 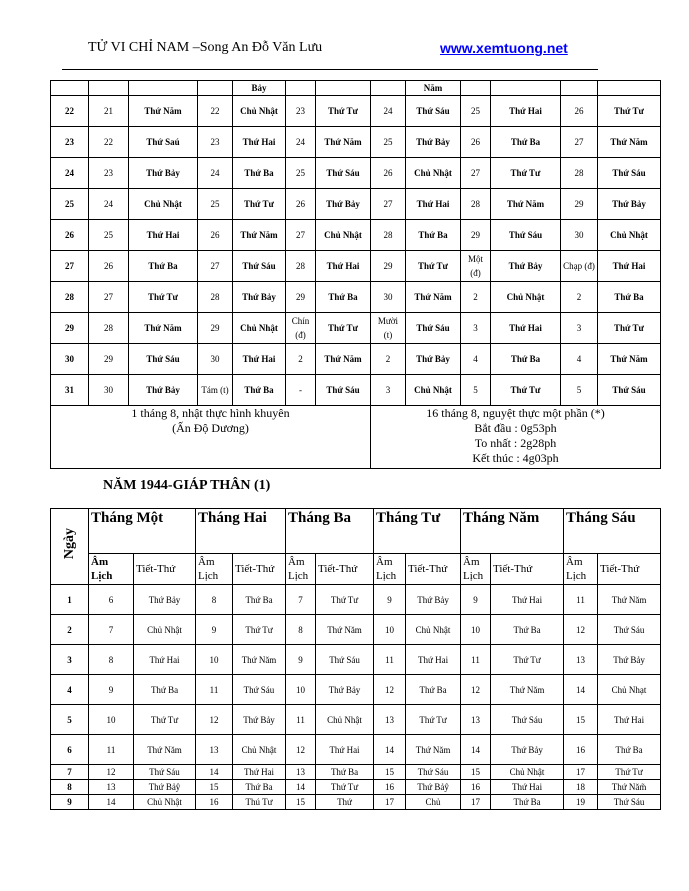 What do you see at coordinates (355, 88) in the screenshot?
I see `row: Bảy Năm` at bounding box center [355, 88].